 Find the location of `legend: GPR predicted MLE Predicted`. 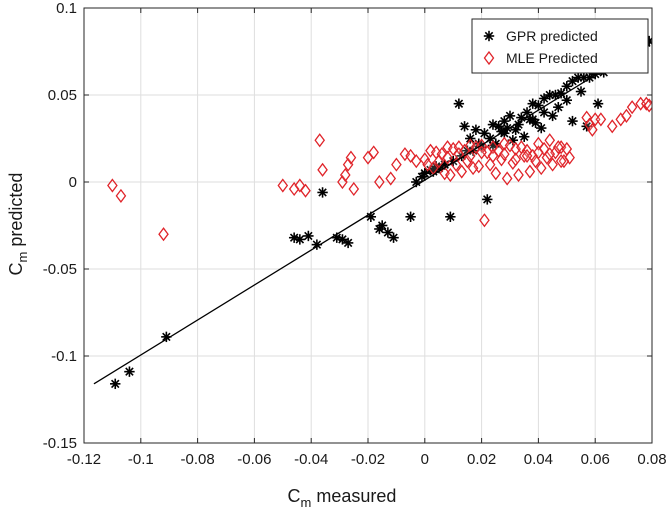

legend: GPR predicted MLE Predicted is located at coordinates (560, 46).